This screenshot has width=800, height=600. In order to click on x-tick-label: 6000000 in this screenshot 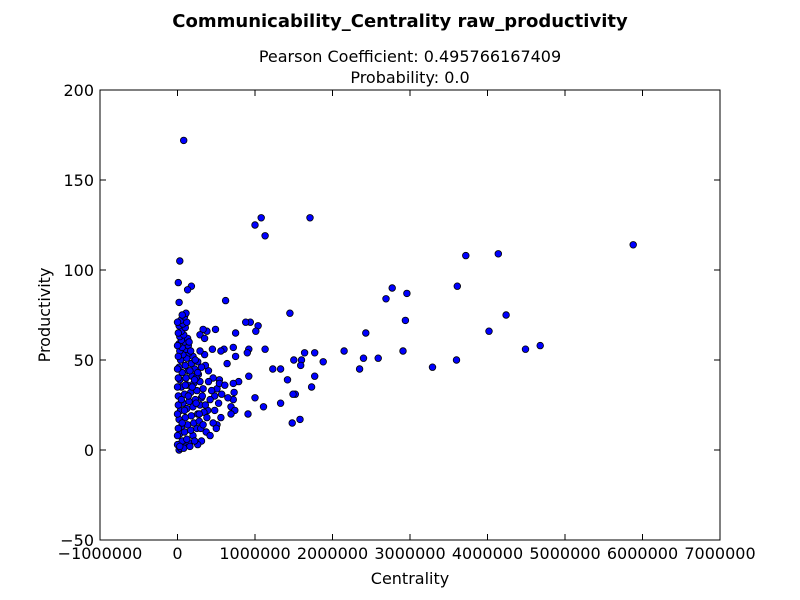, I will do `click(642, 553)`.